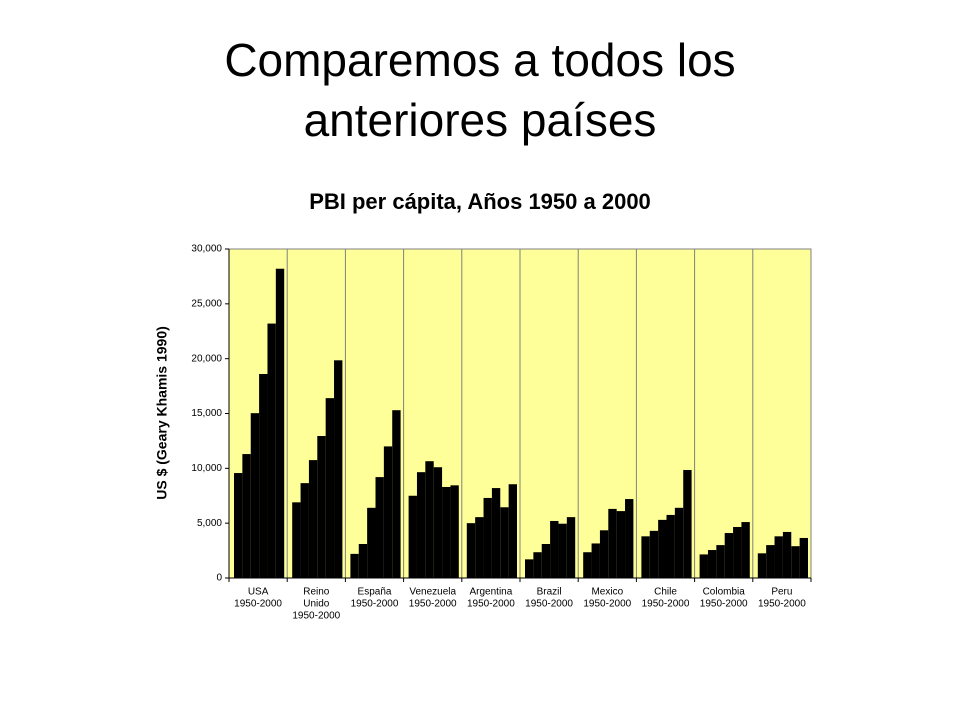 The image size is (960, 720). What do you see at coordinates (219, 578) in the screenshot?
I see `y-tick-label: 0` at bounding box center [219, 578].